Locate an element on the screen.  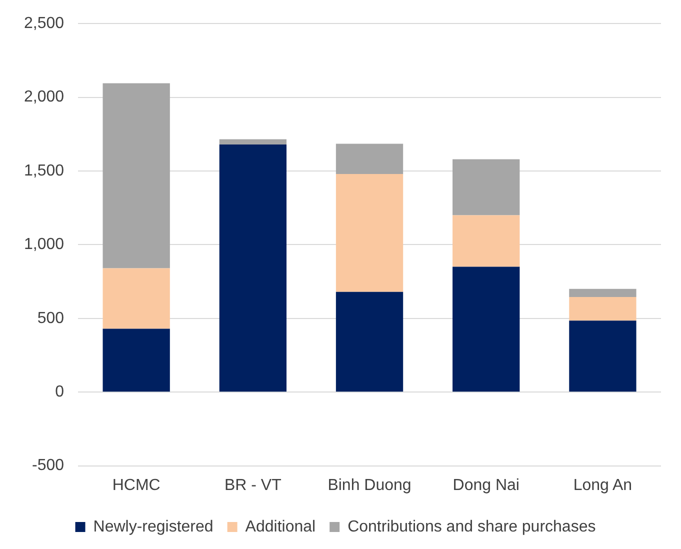
y-tick-label: 2,500 is located at coordinates (44, 23).